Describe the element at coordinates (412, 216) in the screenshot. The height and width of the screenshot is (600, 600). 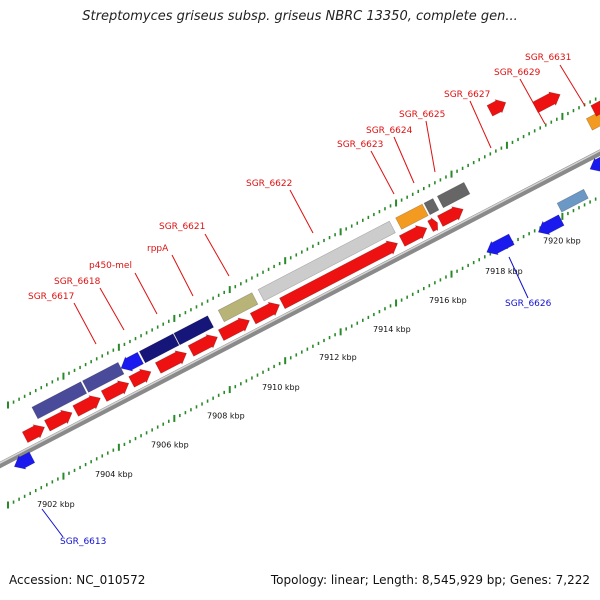
I see `gene-sgr-6623-bar` at that location.